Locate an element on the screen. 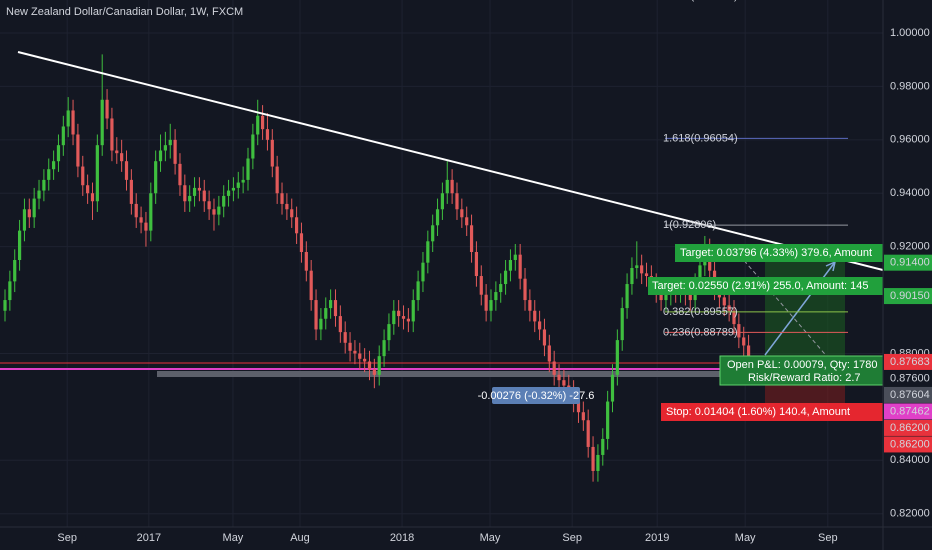  price-badge-label: 0.91400 is located at coordinates (910, 263).